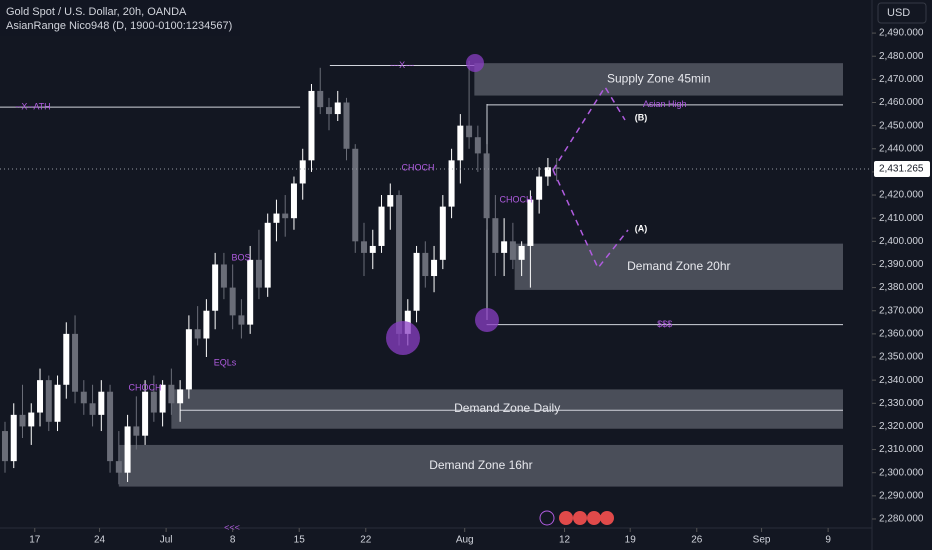 Image resolution: width=932 pixels, height=550 pixels. Describe the element at coordinates (901, 148) in the screenshot. I see `y-tick-label: 2,440.000` at that location.